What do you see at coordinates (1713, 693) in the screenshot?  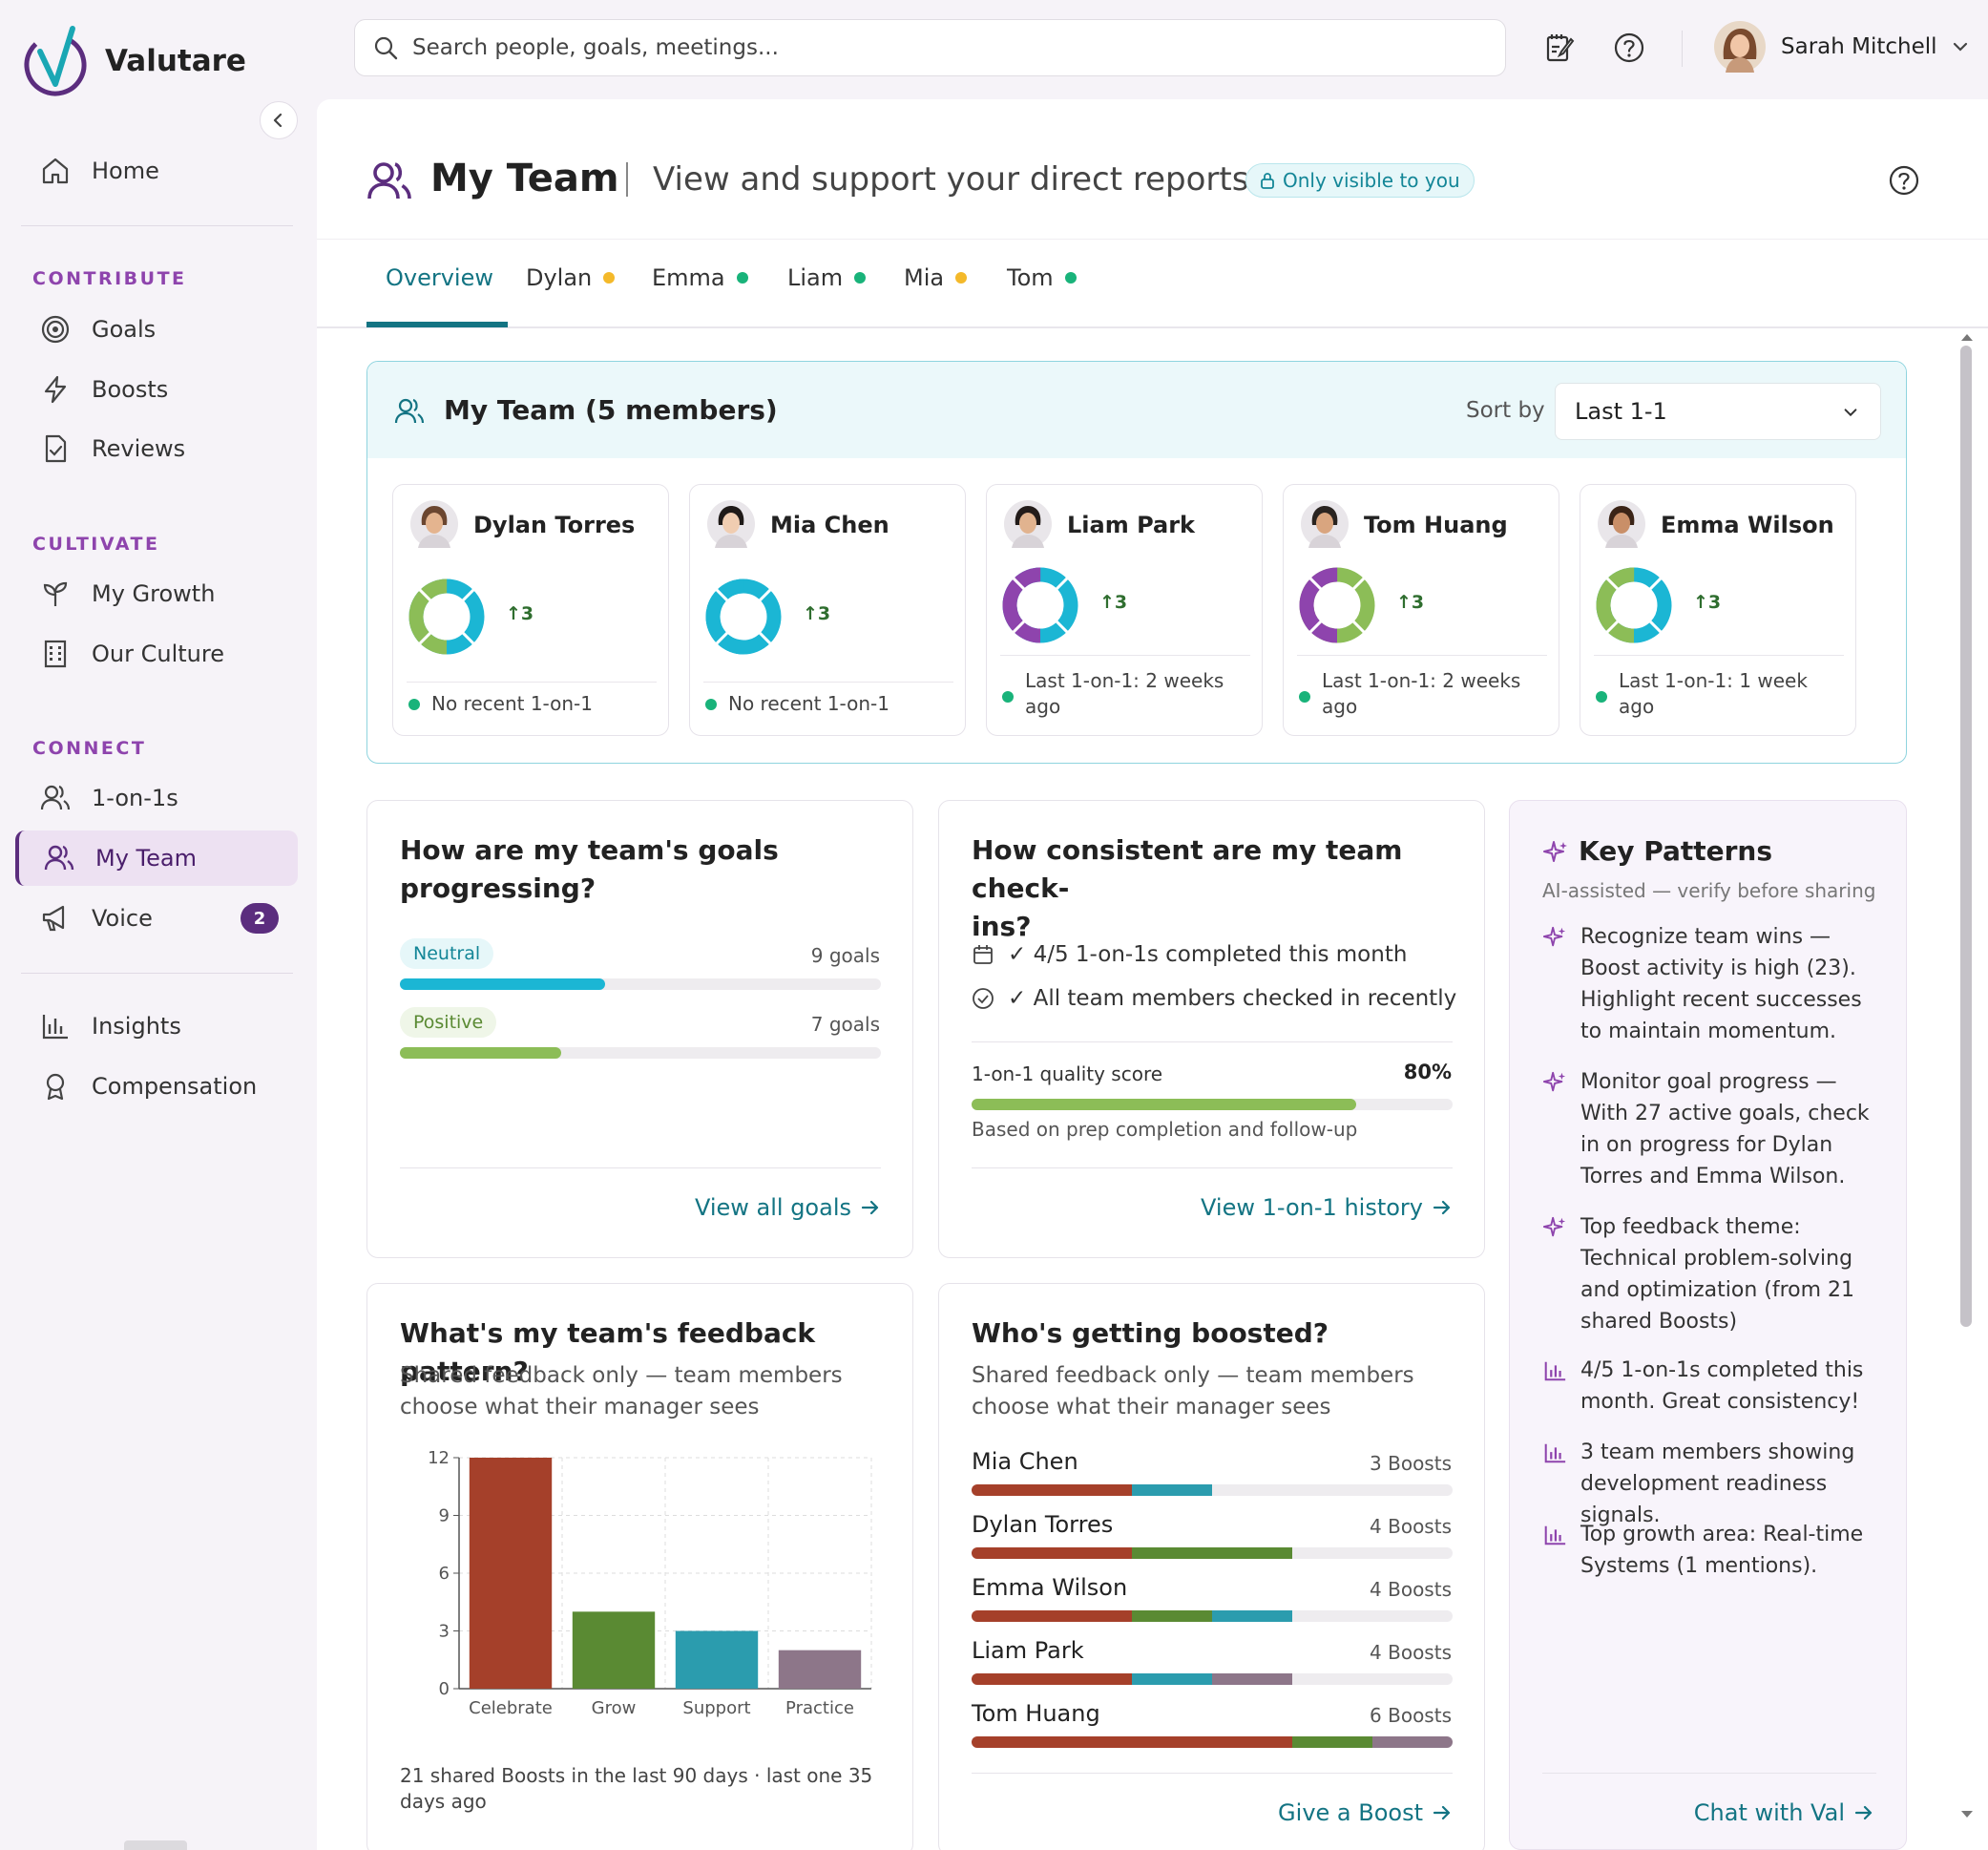 I see `last-1-on-1-status: Last 1-on-1: 1 week ago` at bounding box center [1713, 693].